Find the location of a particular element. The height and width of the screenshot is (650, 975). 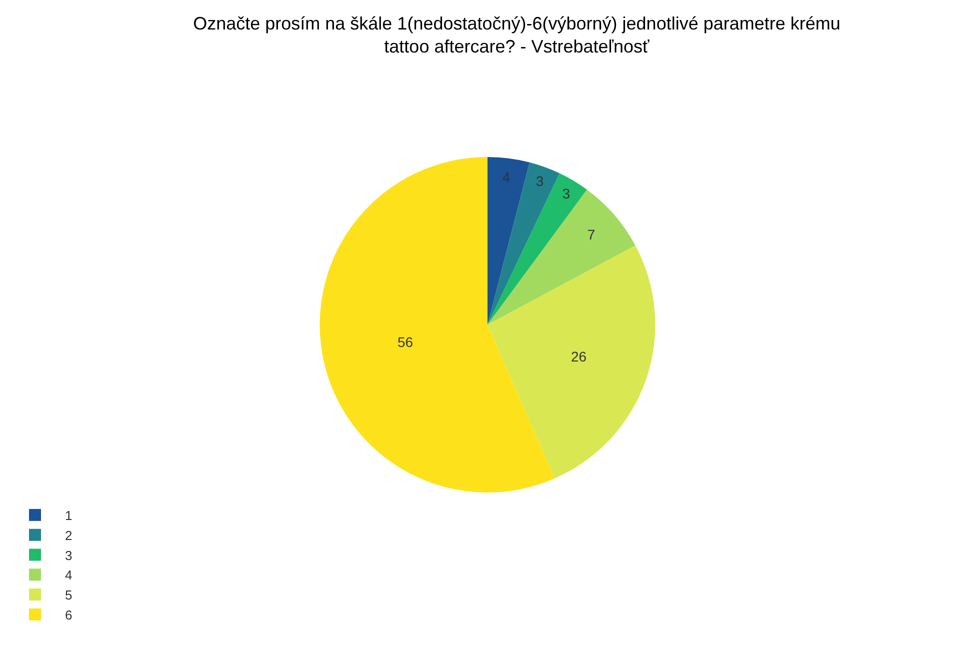

legend-label: 3 is located at coordinates (68, 555).